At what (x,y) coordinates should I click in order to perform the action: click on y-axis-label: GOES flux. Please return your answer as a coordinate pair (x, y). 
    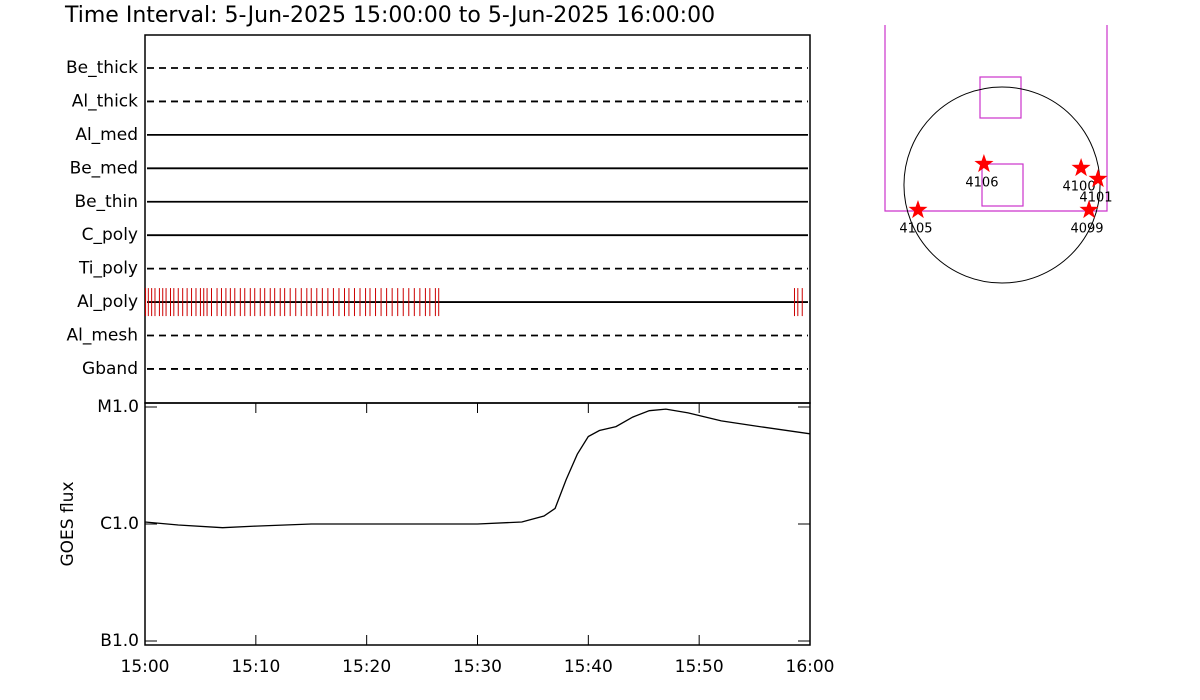
    Looking at the image, I should click on (68, 523).